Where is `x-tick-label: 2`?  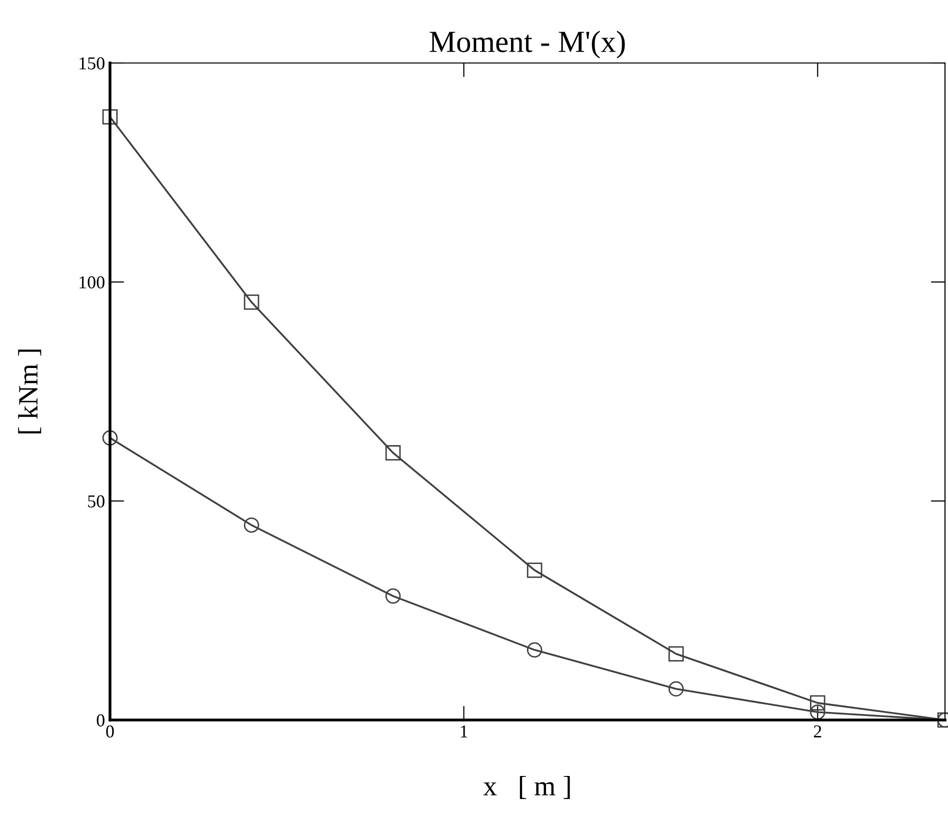
x-tick-label: 2 is located at coordinates (818, 731).